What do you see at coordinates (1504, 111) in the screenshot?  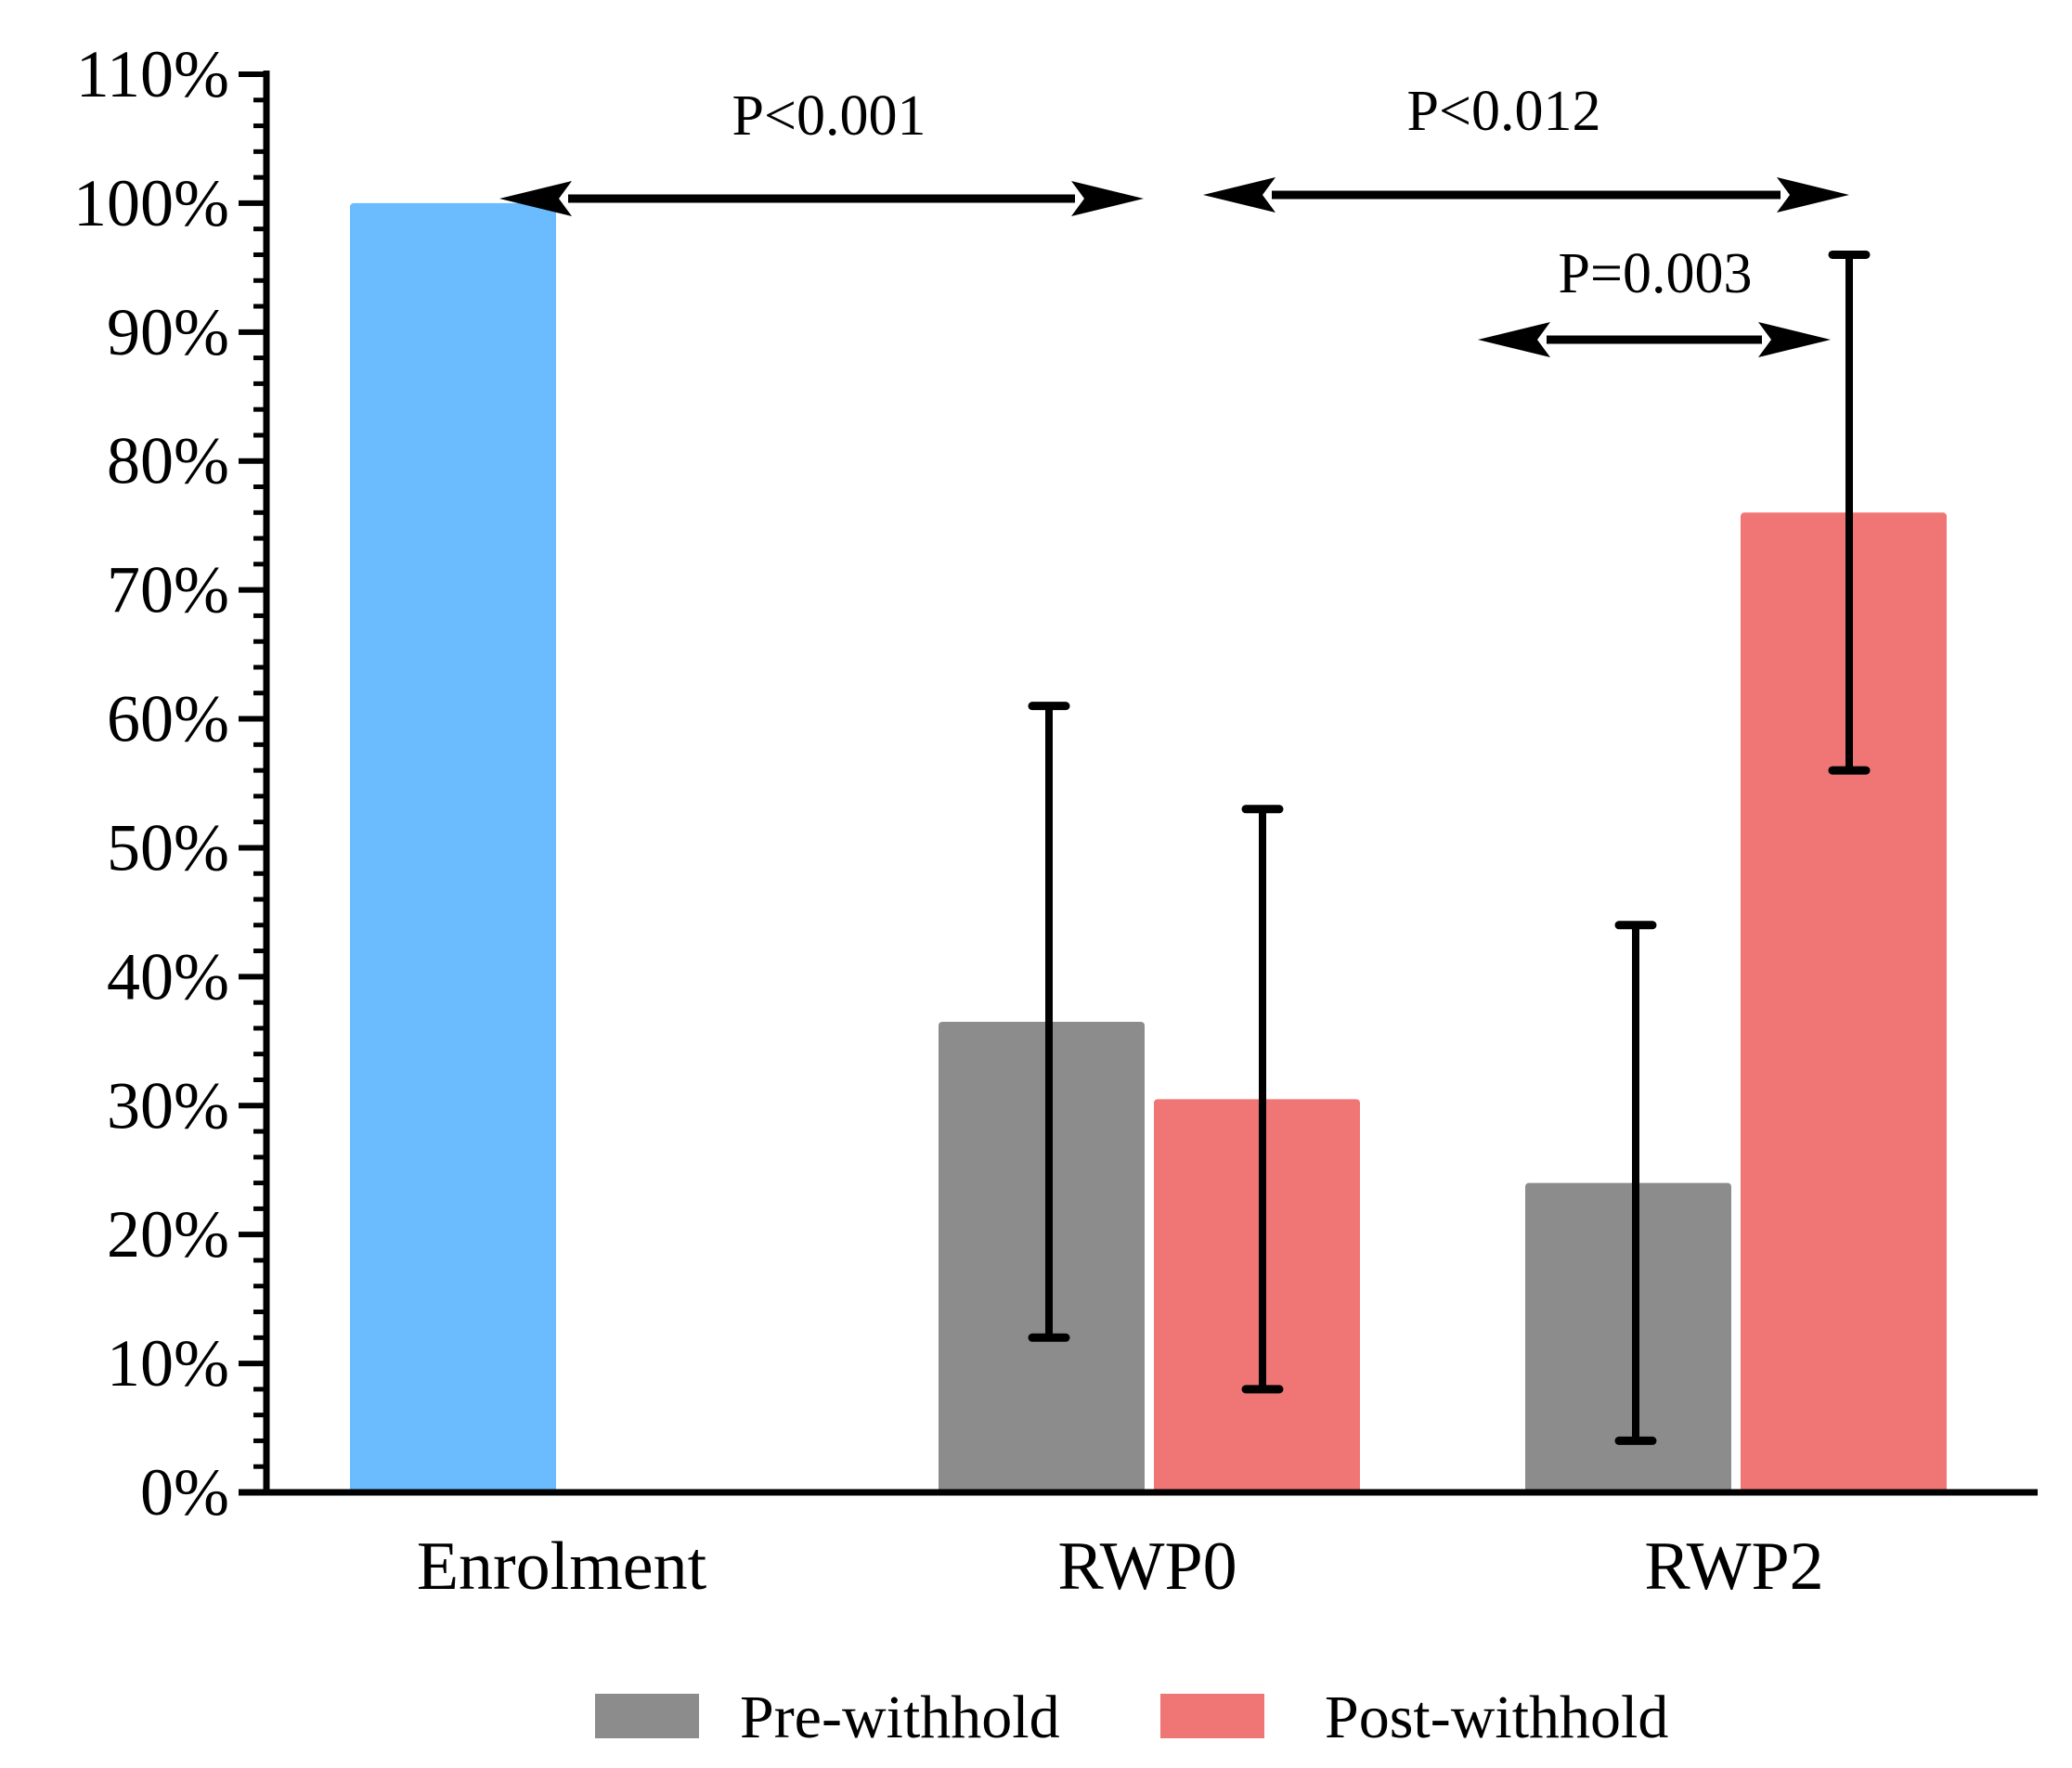 I see `p-value-label-2: P<0.012` at bounding box center [1504, 111].